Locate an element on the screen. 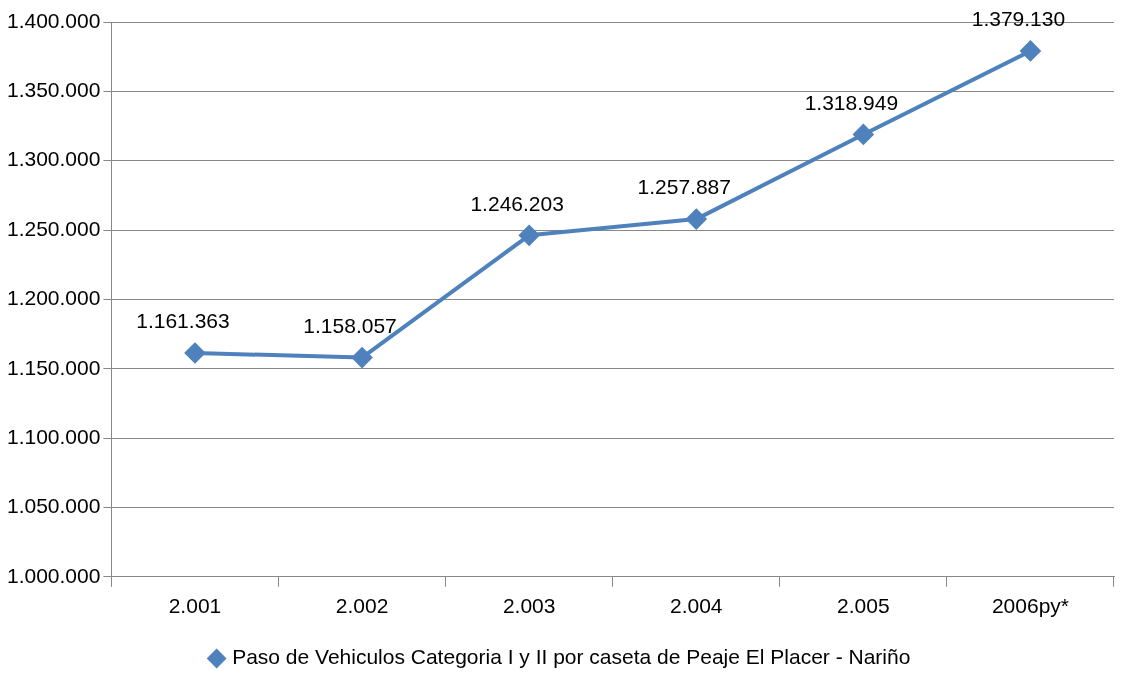  y-tick-label: 1.000.000 is located at coordinates (53, 575).